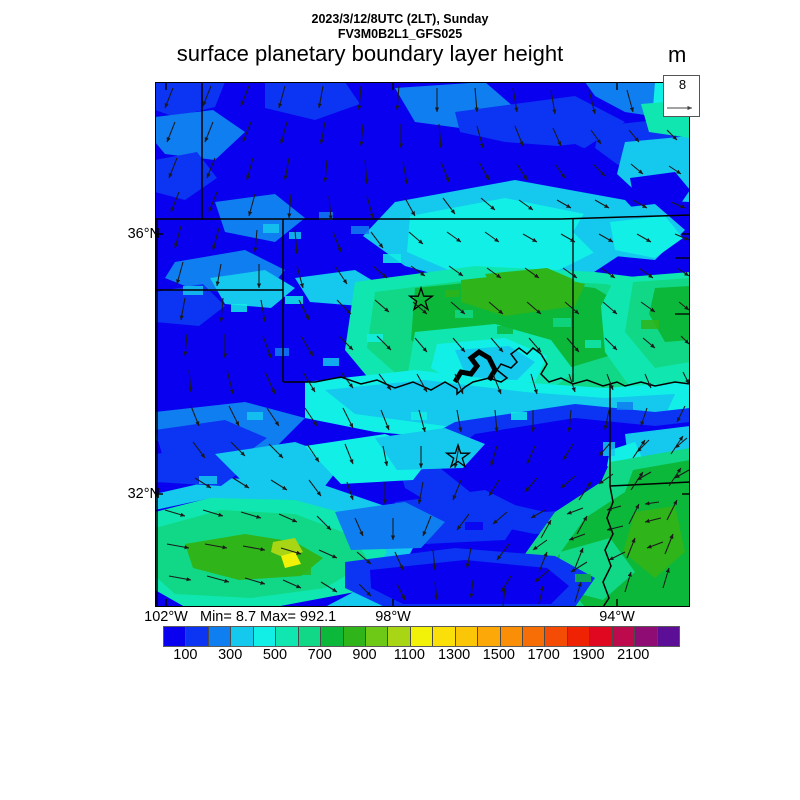 The image size is (800, 800). What do you see at coordinates (268, 617) in the screenshot?
I see `minmax-stats: Min= 8.7 Max= 992.1` at bounding box center [268, 617].